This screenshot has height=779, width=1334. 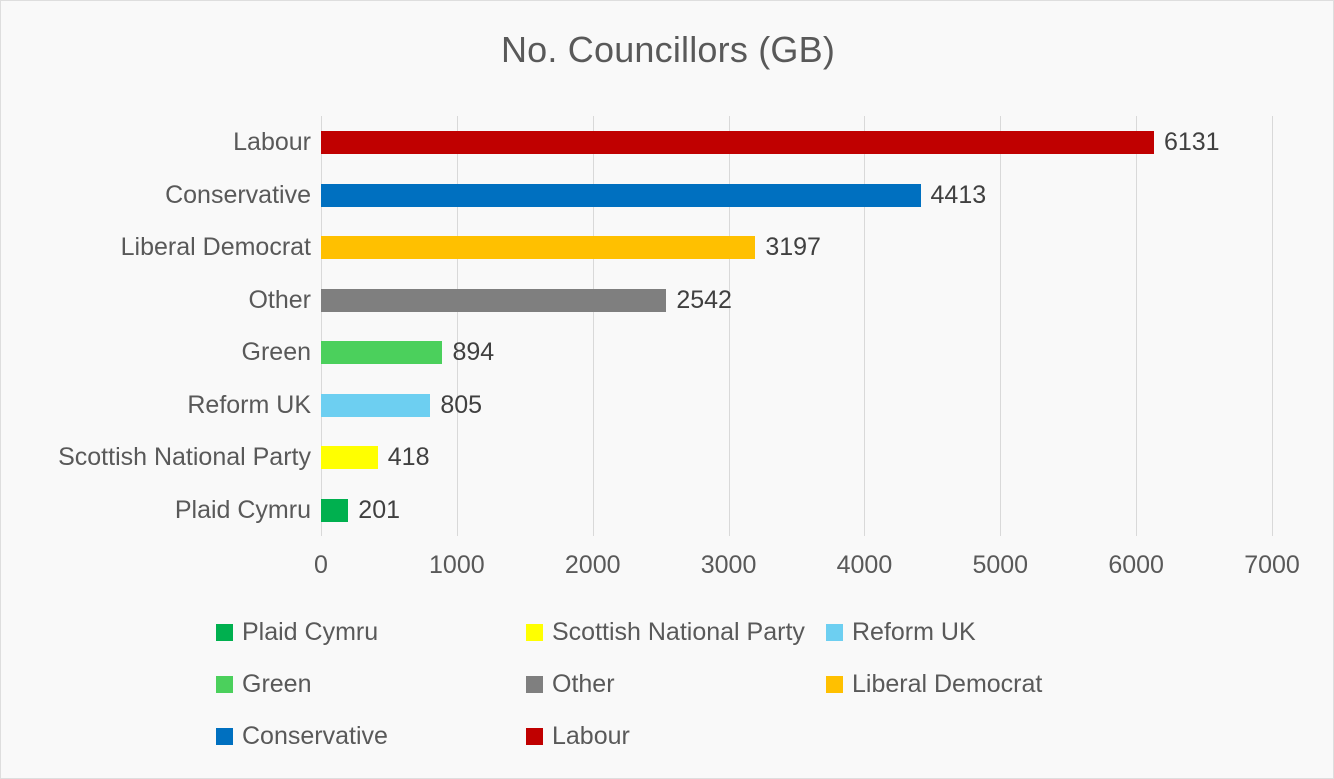 What do you see at coordinates (335, 510) in the screenshot?
I see `bar-plaid-cymru` at bounding box center [335, 510].